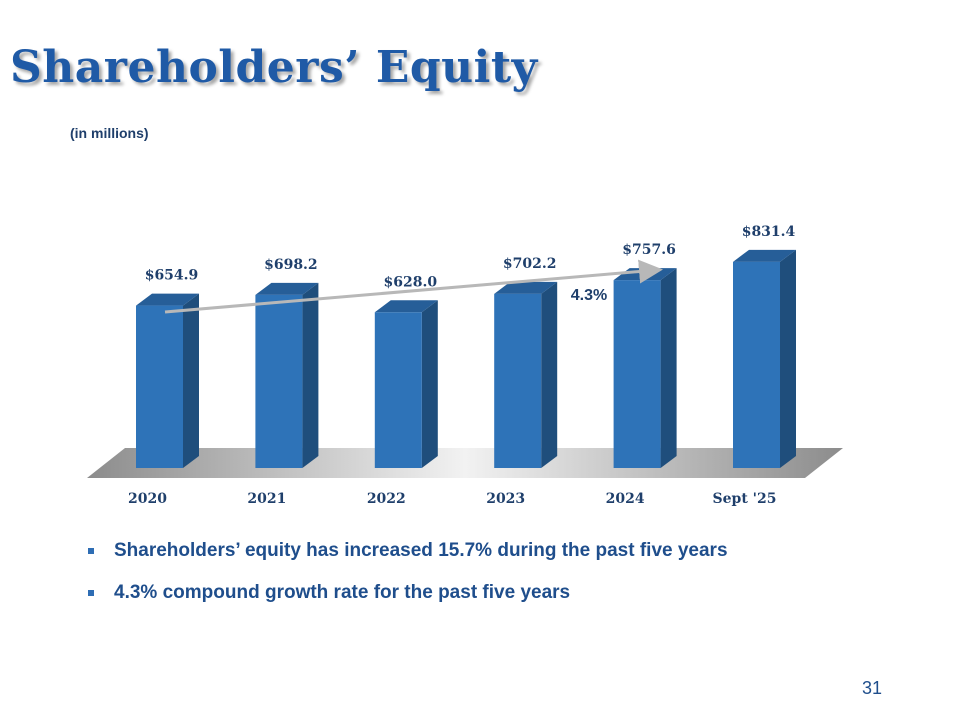 This screenshot has width=960, height=720. What do you see at coordinates (147, 499) in the screenshot?
I see `category-label: 2020` at bounding box center [147, 499].